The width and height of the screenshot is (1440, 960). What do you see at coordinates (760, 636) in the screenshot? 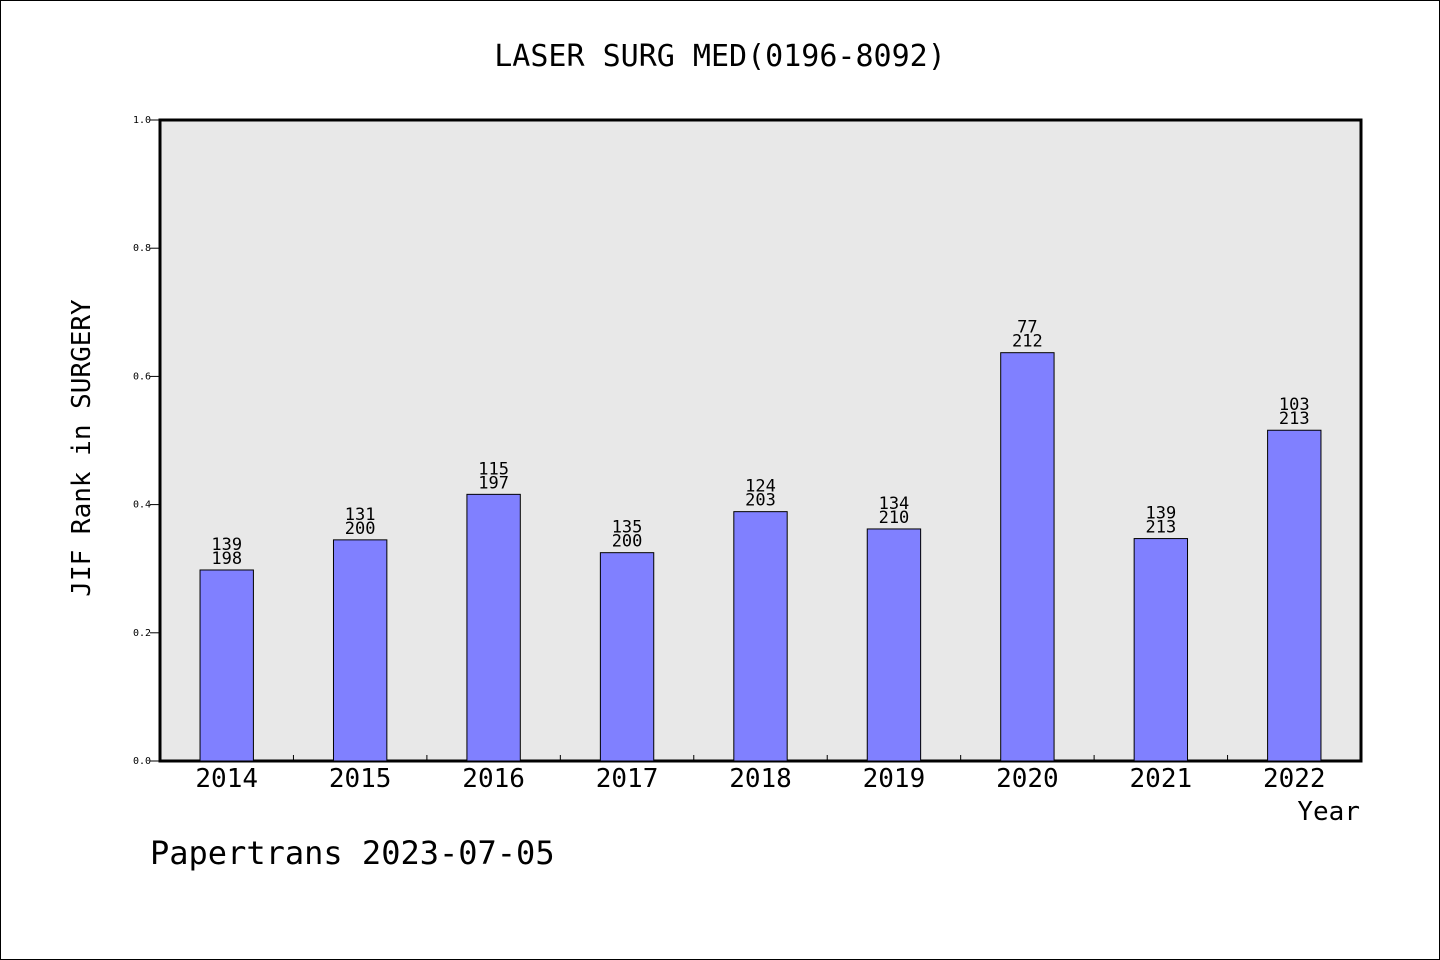
I see `bar-2018` at bounding box center [760, 636].